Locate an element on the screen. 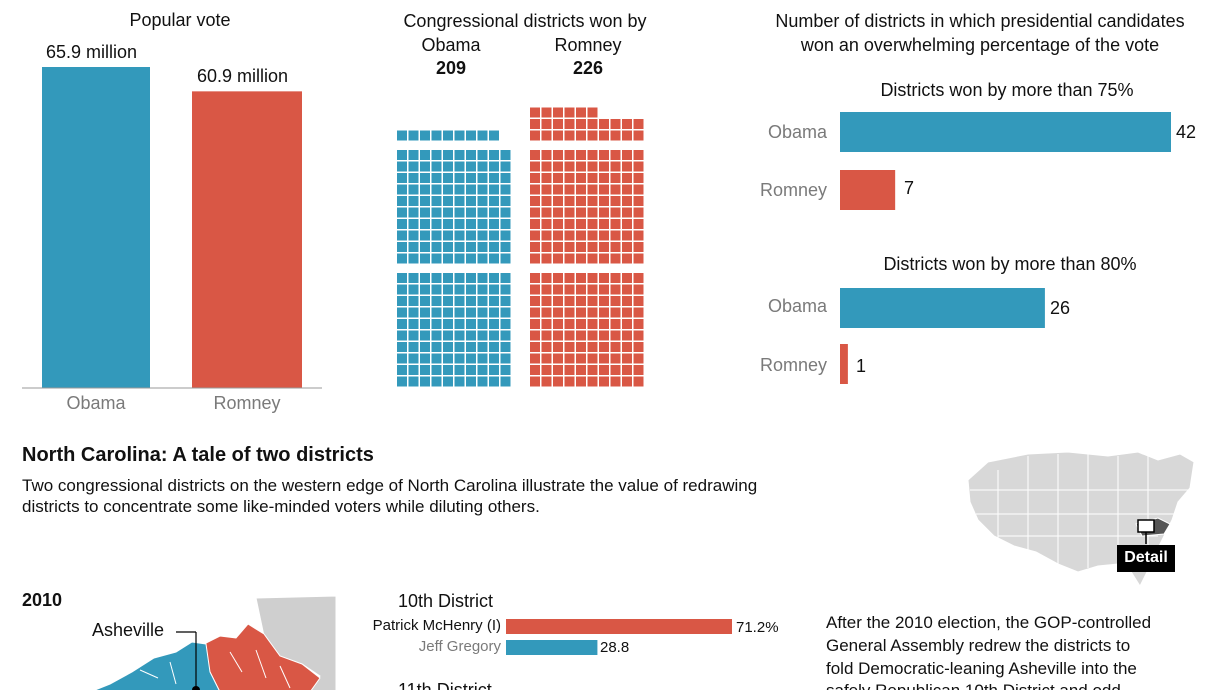 This screenshot has height=690, width=1228. overwhelming-bar-g2-obama is located at coordinates (942, 308).